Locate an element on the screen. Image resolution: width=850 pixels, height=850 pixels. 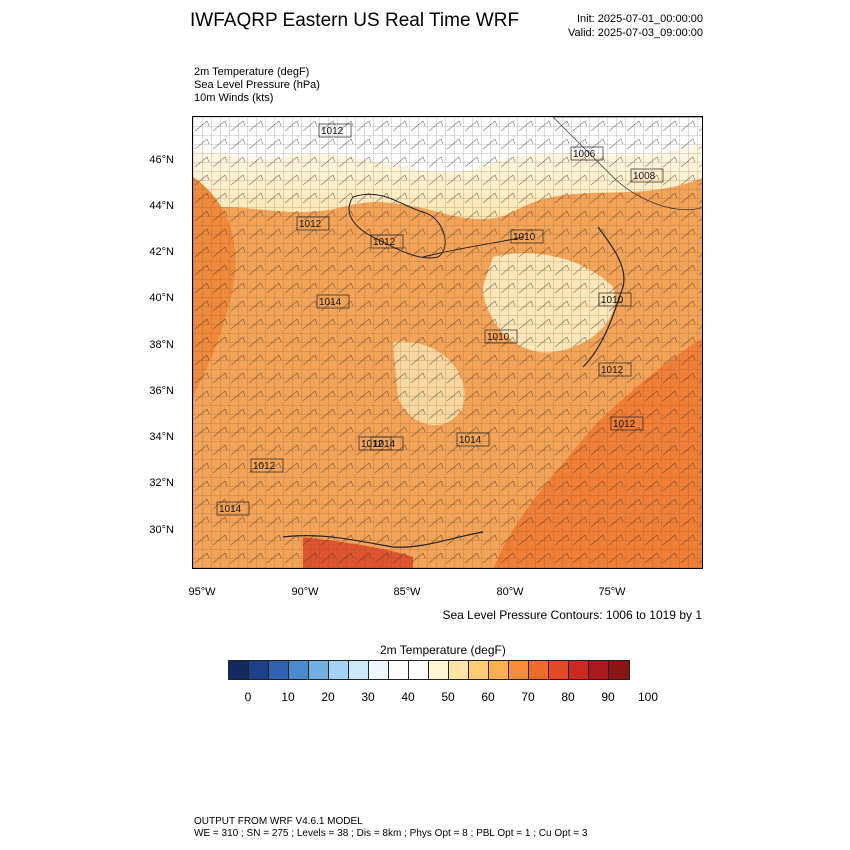
longitude-label: 75°W is located at coordinates (612, 592).